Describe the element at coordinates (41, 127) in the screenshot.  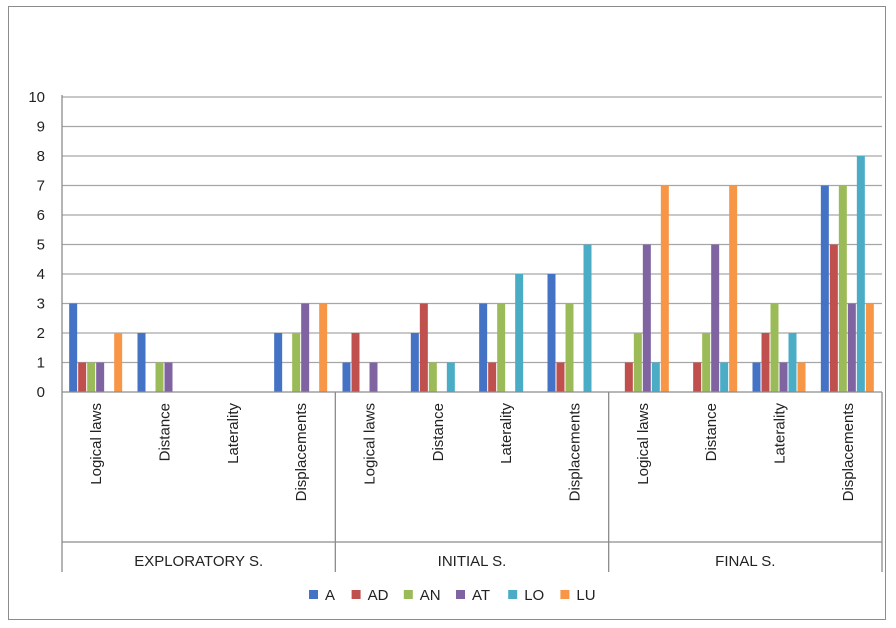
I see `y-tick-label: 9` at that location.